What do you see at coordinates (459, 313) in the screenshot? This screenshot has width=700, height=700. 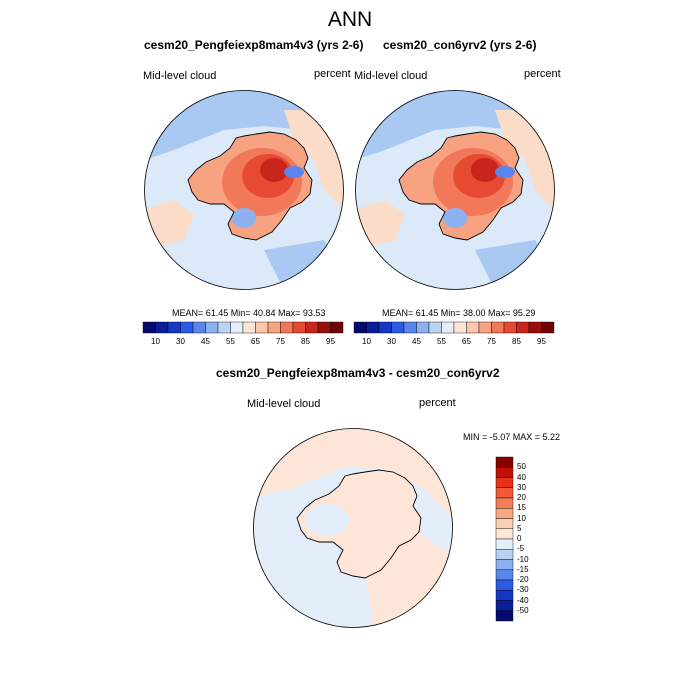 I see `panel-2-stats: MEAN= 61.45 Min= 38.00 Max= 95.29` at bounding box center [459, 313].